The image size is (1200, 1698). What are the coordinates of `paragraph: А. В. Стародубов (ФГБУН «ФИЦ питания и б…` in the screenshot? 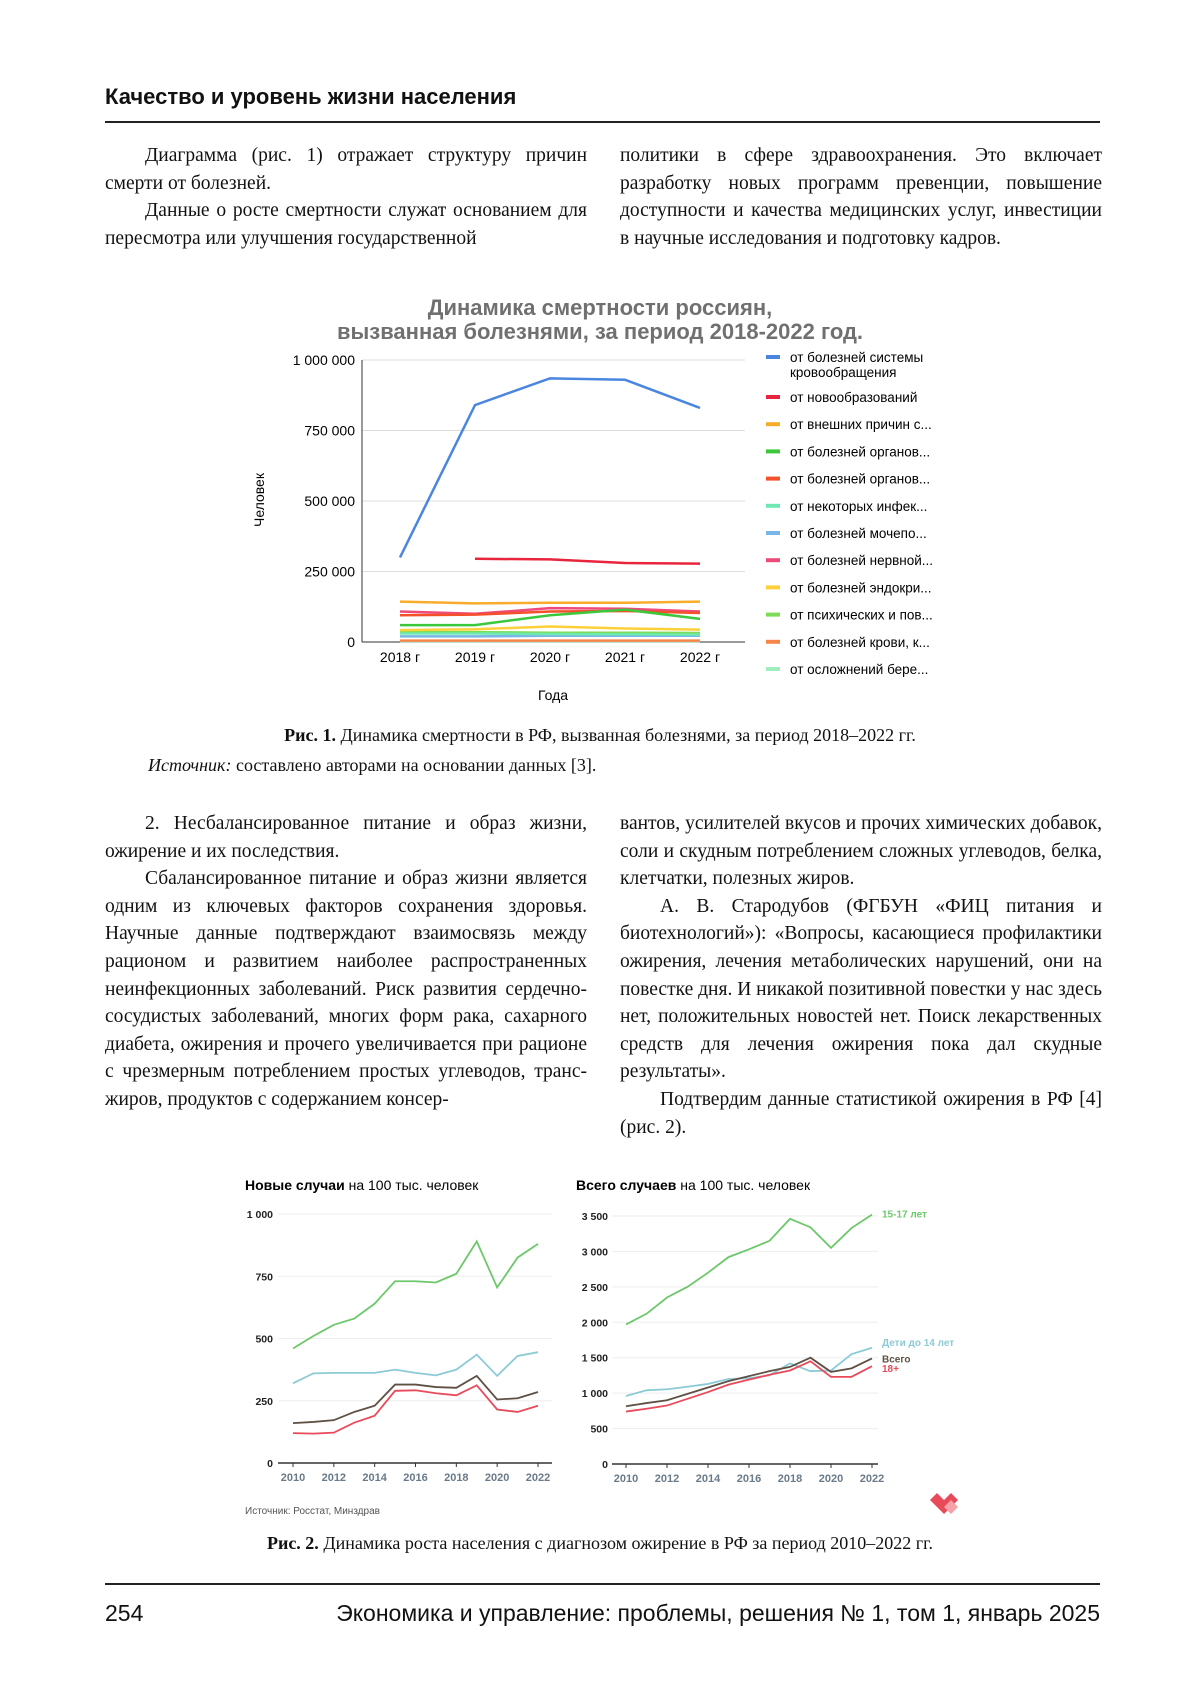 It's located at (861, 989).